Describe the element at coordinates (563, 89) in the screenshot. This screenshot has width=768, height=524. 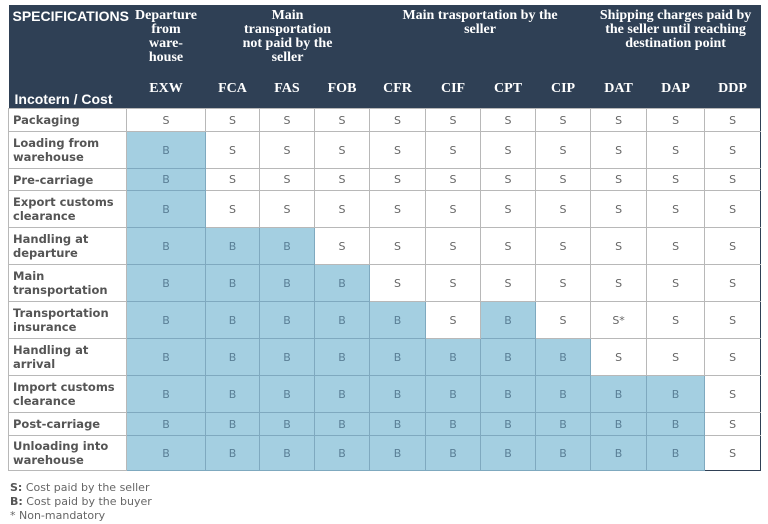
I see `code-cip: CIP` at that location.